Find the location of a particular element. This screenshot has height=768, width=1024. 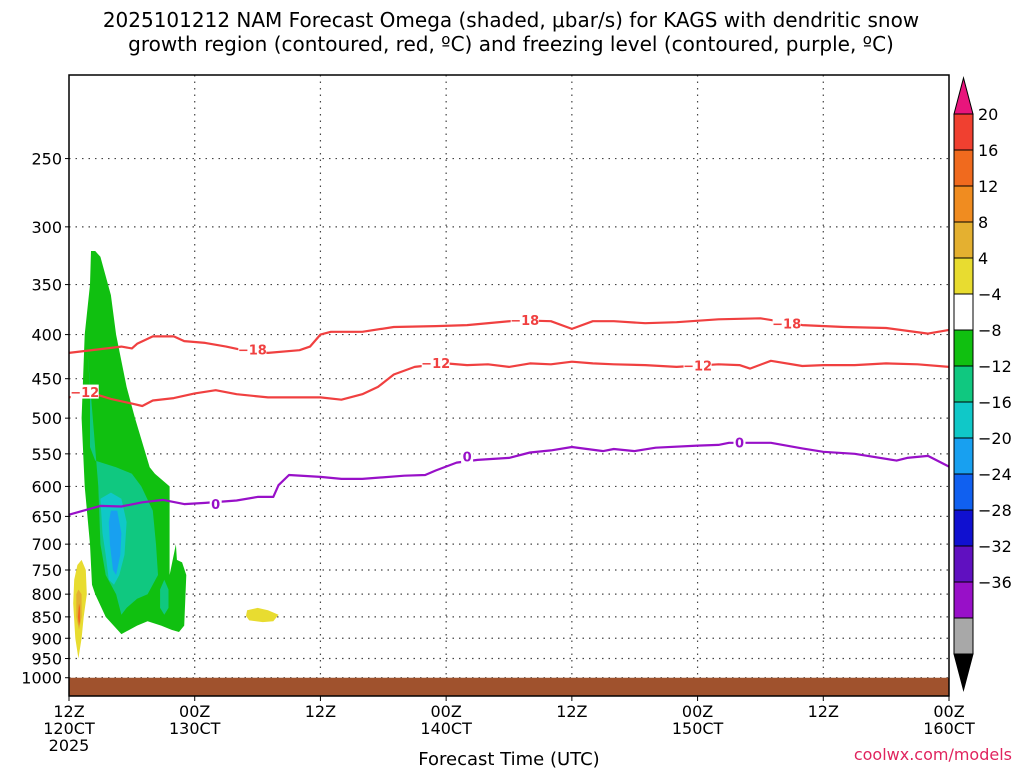

x-tick-label: 130CT is located at coordinates (195, 728).